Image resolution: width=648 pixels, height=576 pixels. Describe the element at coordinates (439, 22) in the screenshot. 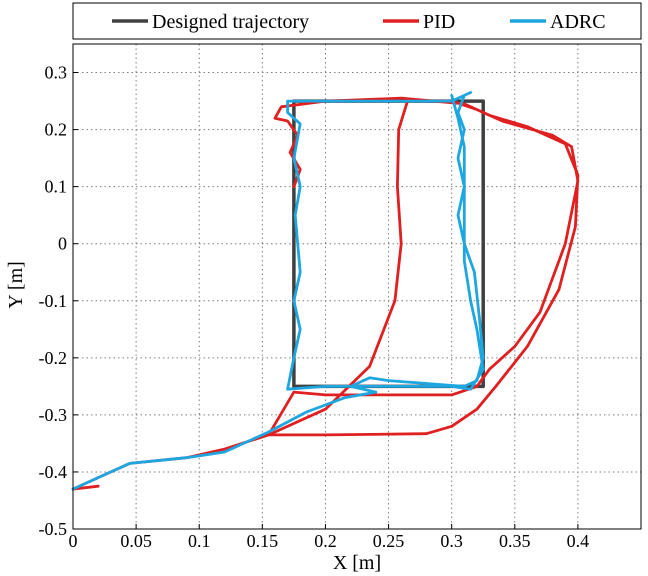

I see `legend-label-pid: PID` at that location.